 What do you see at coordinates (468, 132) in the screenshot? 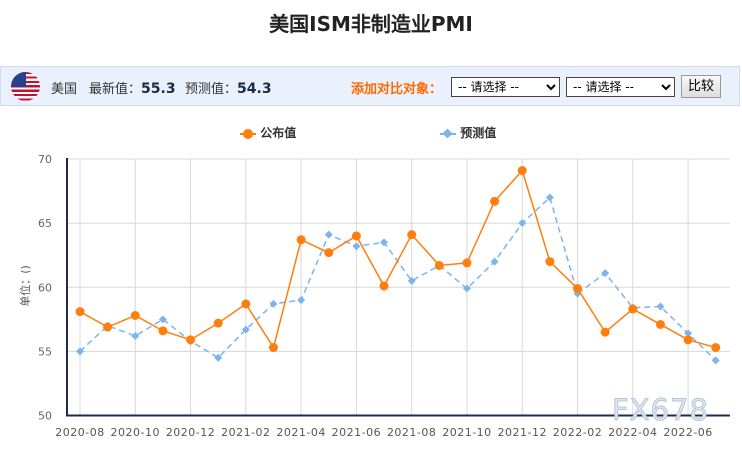
I see `legend-item-forecast: 预测值` at bounding box center [468, 132].